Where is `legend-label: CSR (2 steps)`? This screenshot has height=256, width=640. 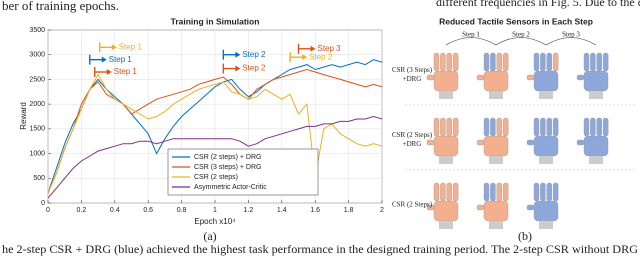 legend-label: CSR (2 steps) is located at coordinates (216, 177).